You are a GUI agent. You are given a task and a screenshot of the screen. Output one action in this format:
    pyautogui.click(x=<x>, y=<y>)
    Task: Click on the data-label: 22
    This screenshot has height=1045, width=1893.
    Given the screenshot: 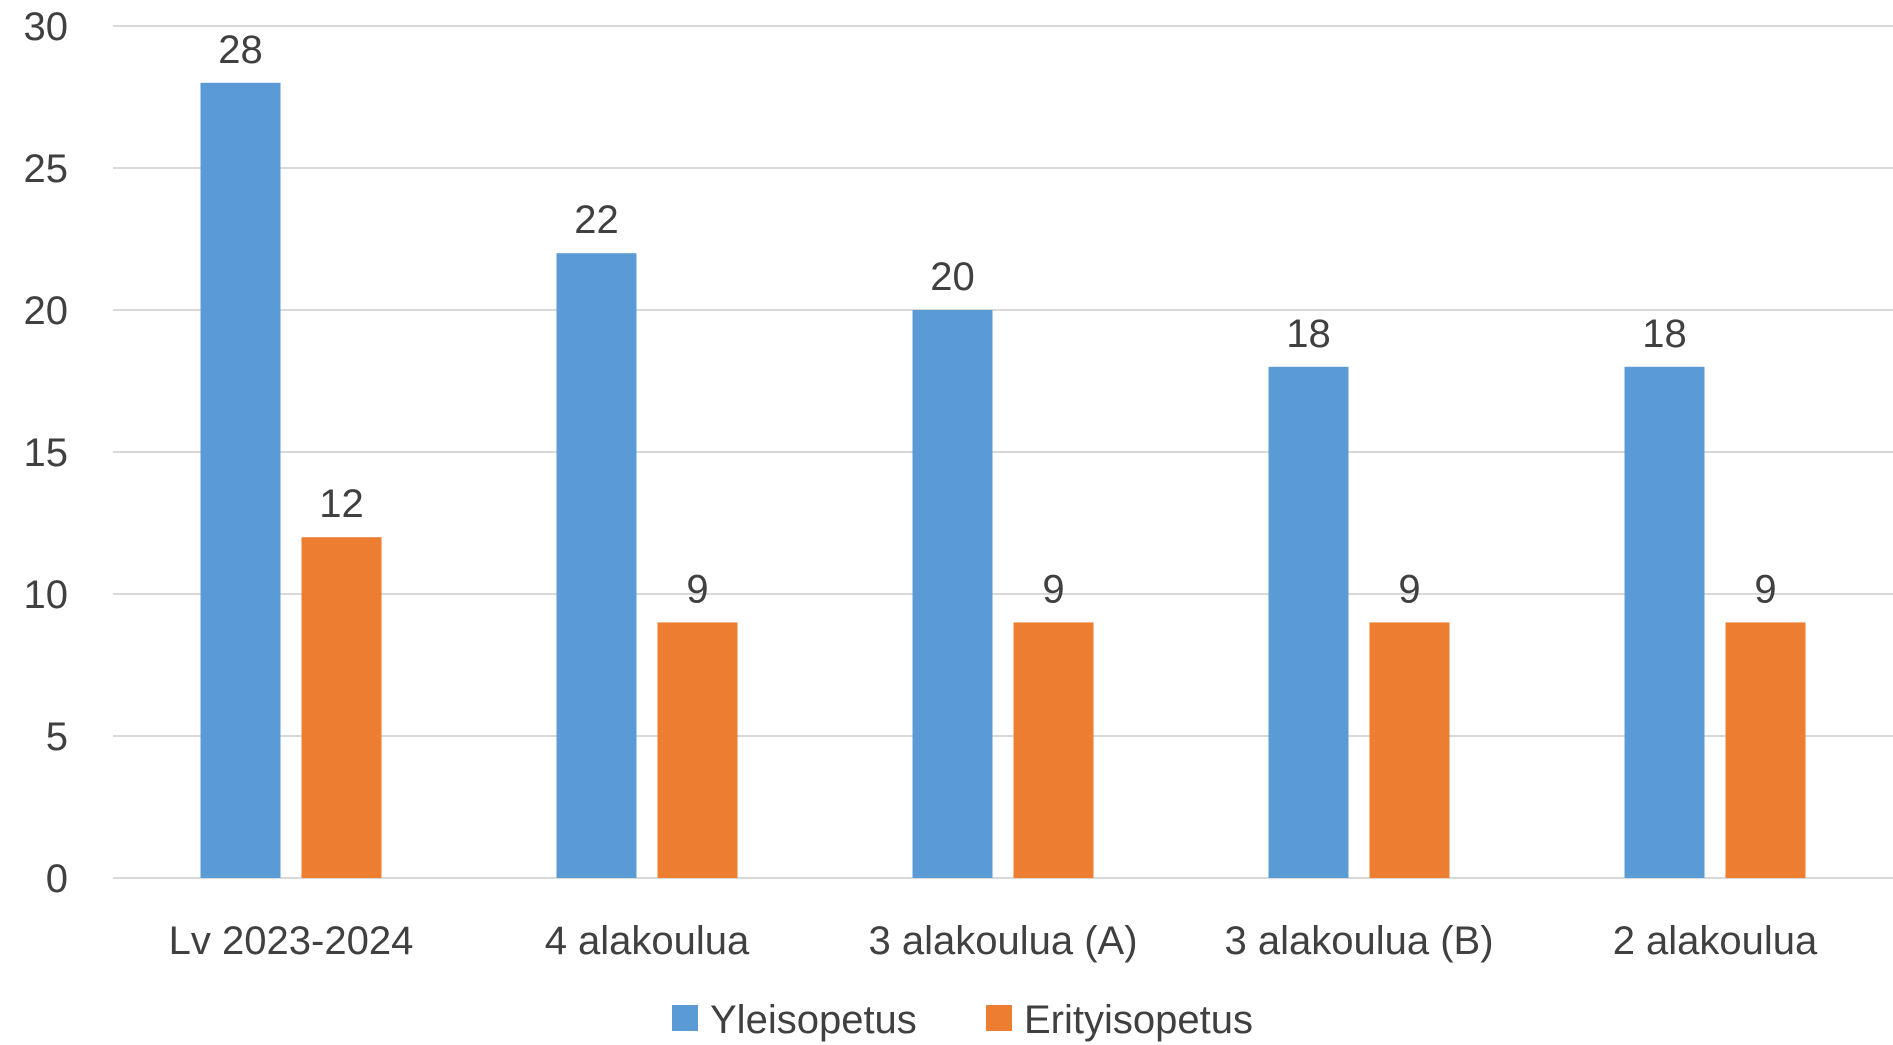 What is the action you would take?
    pyautogui.click(x=596, y=220)
    